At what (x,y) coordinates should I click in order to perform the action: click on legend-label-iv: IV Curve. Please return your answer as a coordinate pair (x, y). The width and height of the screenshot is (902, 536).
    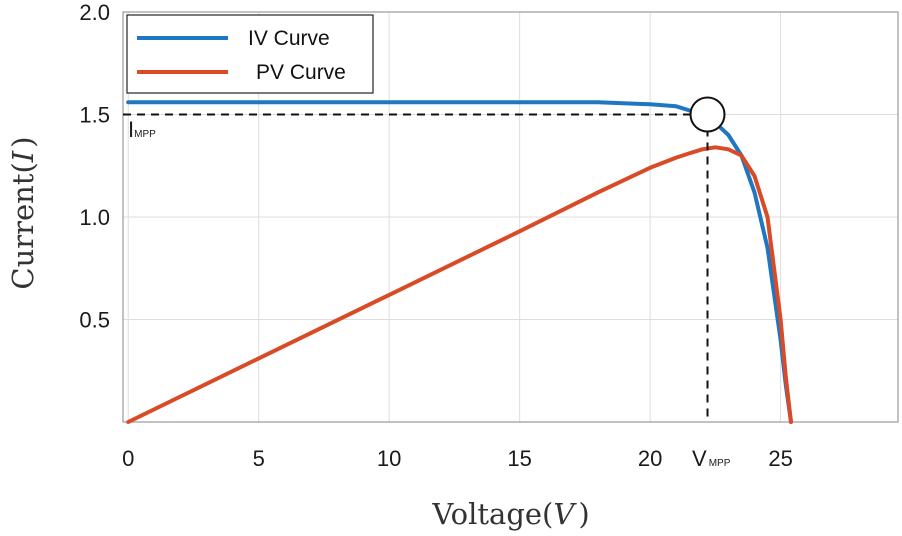
    Looking at the image, I should click on (289, 38).